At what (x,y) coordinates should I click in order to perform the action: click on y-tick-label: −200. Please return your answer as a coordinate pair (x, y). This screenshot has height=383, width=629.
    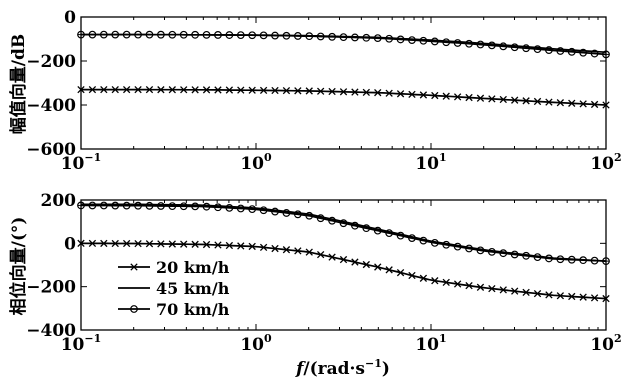
    Looking at the image, I should click on (51, 62).